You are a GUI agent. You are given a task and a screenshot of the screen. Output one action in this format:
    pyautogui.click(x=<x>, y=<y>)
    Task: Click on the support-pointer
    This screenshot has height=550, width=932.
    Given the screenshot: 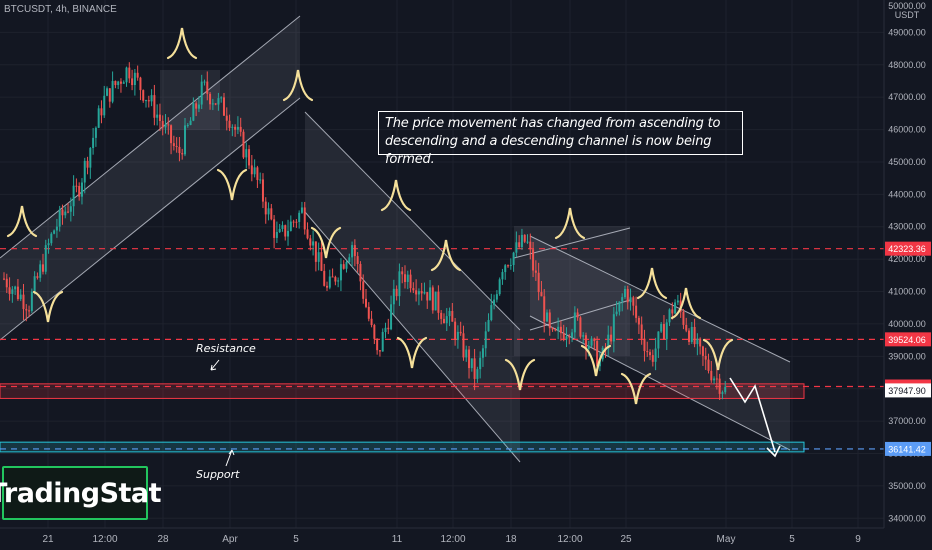 What is the action you would take?
    pyautogui.click(x=230, y=458)
    